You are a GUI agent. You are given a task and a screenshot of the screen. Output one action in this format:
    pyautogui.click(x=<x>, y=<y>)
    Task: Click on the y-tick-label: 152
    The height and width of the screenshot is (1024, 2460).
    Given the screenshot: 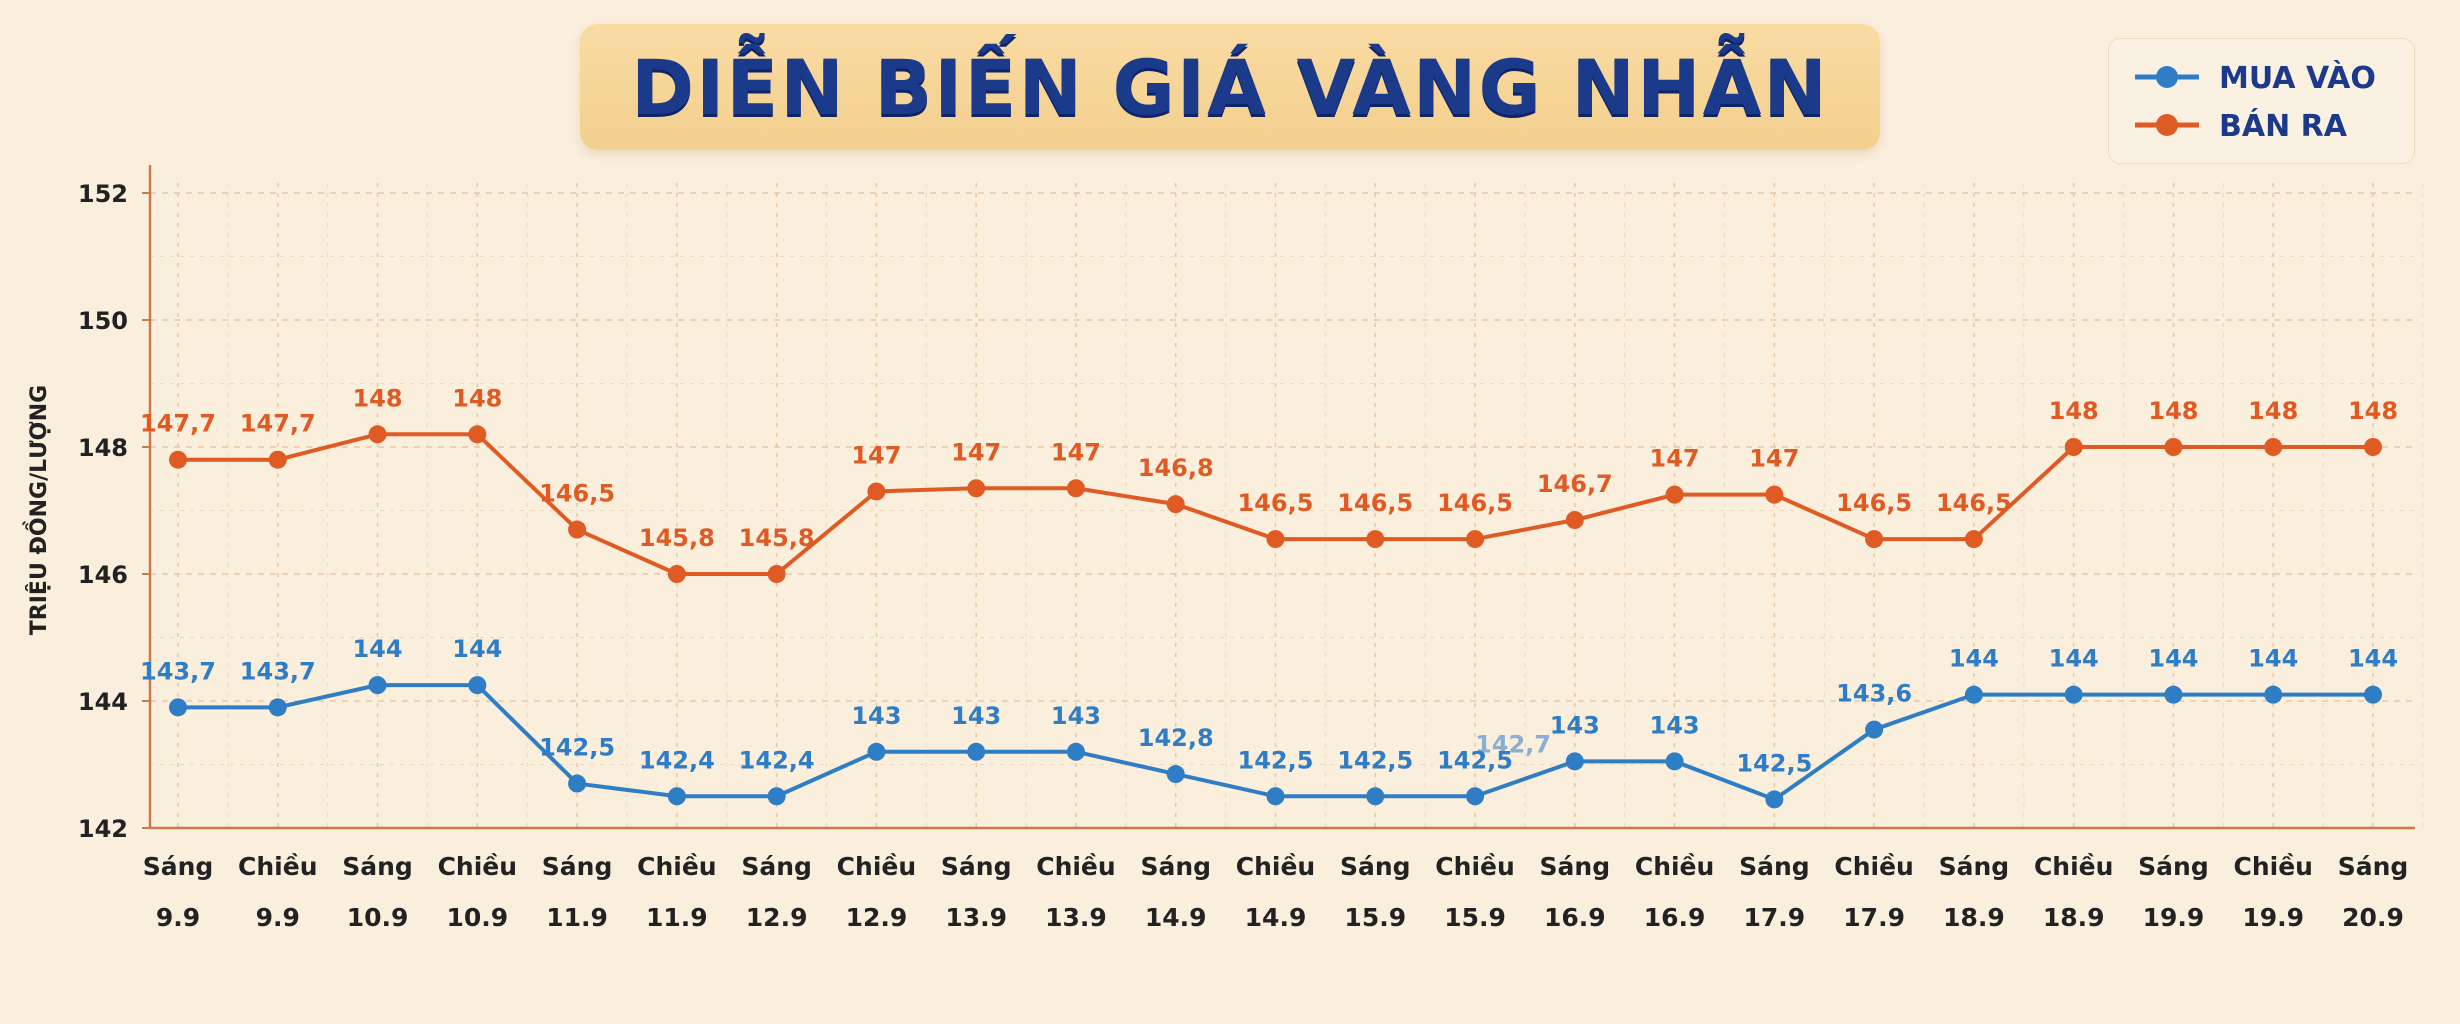 What is the action you would take?
    pyautogui.click(x=103, y=194)
    